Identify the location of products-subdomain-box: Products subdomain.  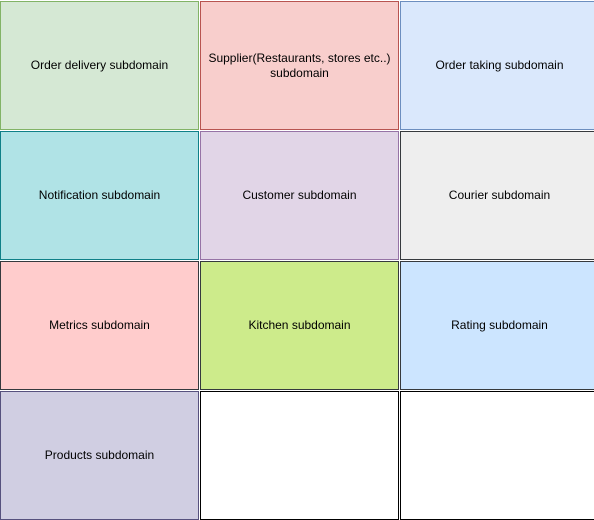
(99, 455).